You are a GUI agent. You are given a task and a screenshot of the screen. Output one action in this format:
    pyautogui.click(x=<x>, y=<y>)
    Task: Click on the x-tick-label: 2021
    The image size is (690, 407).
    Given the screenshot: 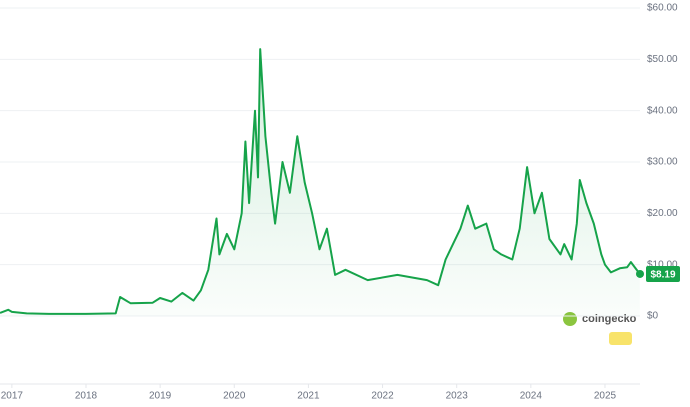 What is the action you would take?
    pyautogui.click(x=308, y=396)
    